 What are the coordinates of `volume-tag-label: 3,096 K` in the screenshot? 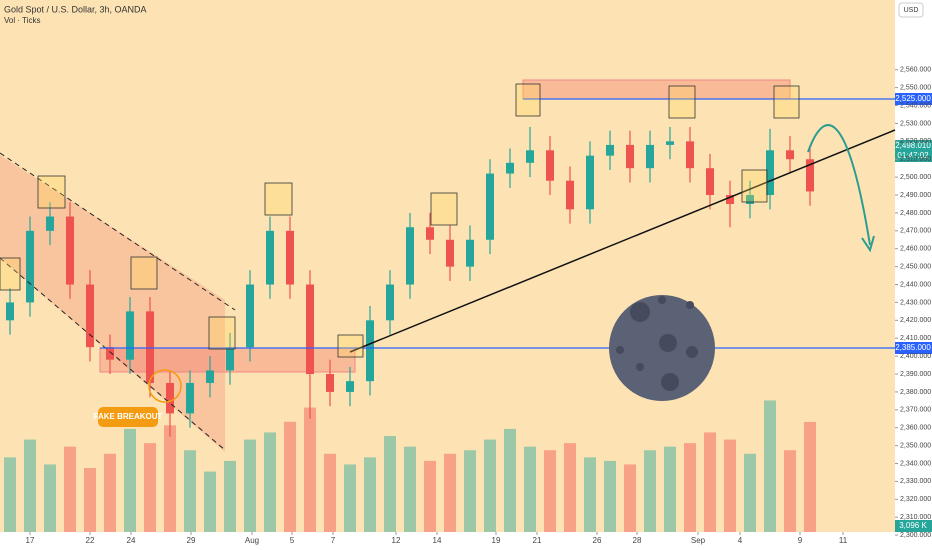 It's located at (913, 525).